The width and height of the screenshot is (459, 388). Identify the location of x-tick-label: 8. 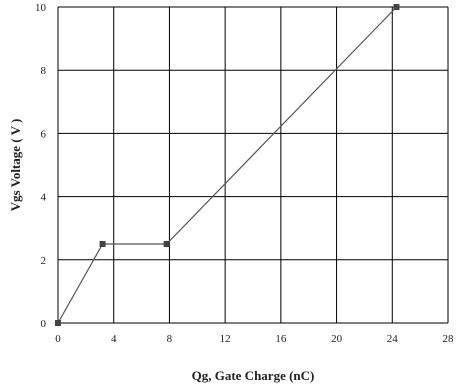
(170, 339).